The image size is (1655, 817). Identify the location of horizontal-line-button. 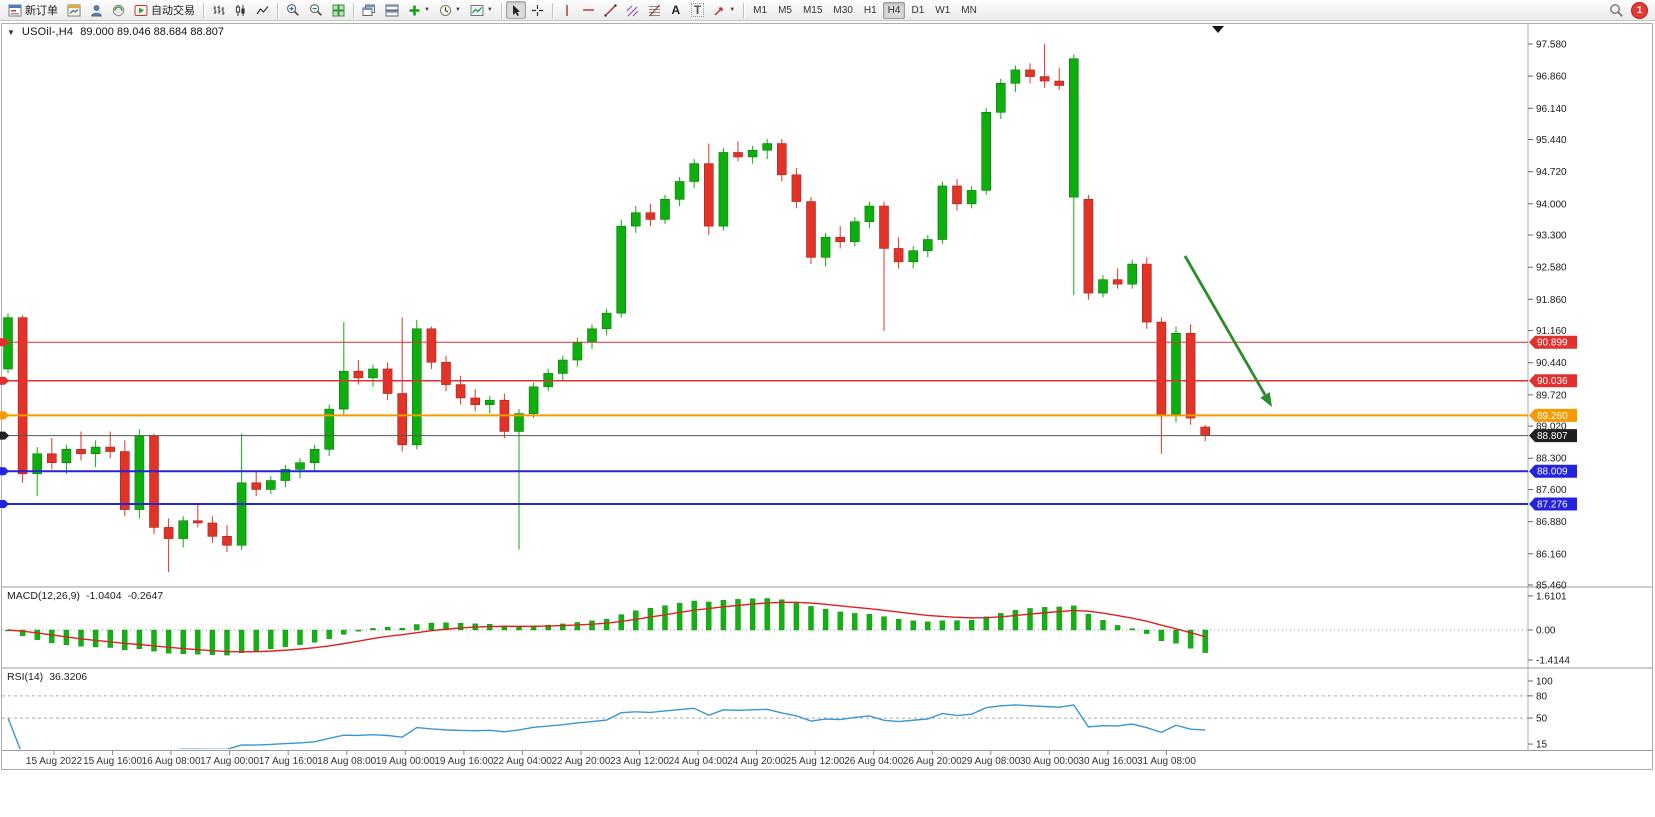
(588, 10).